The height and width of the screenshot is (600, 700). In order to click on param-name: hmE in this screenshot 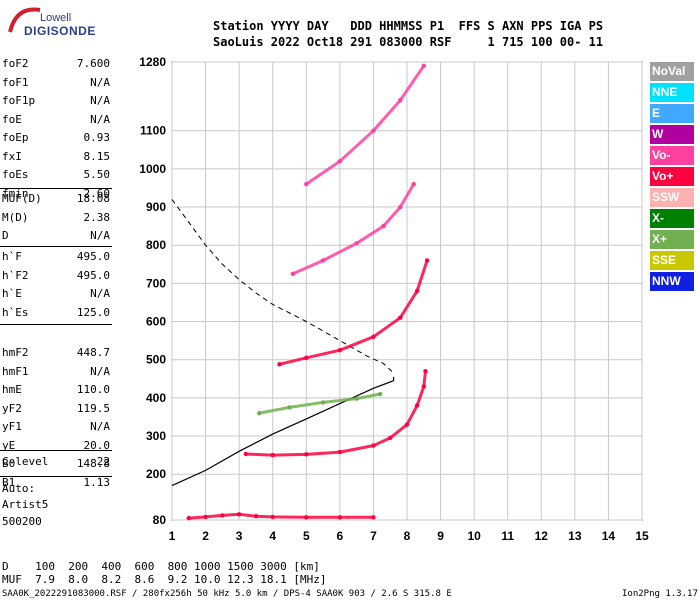, I will do `click(12, 389)`.